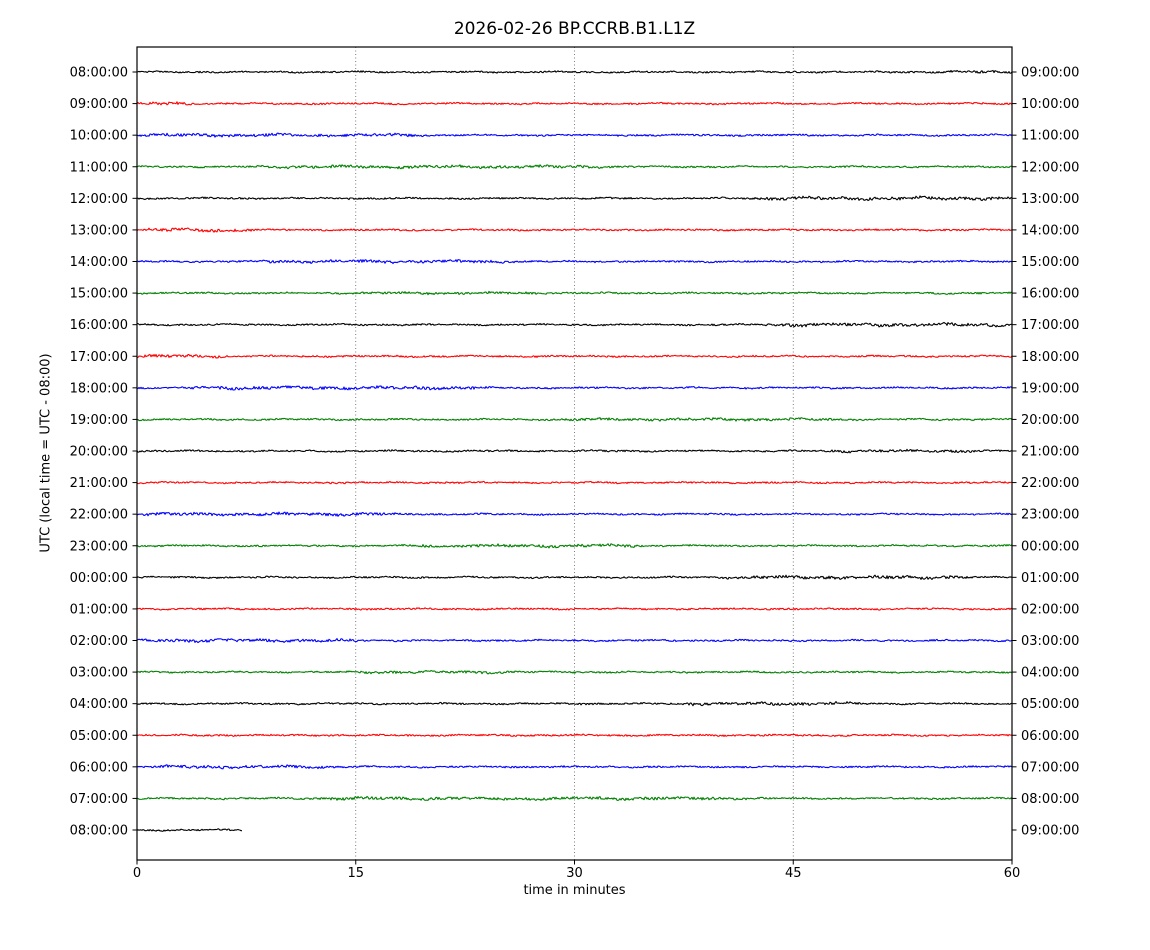  What do you see at coordinates (99, 483) in the screenshot?
I see `utc-time-label-14: 21:00:00` at bounding box center [99, 483].